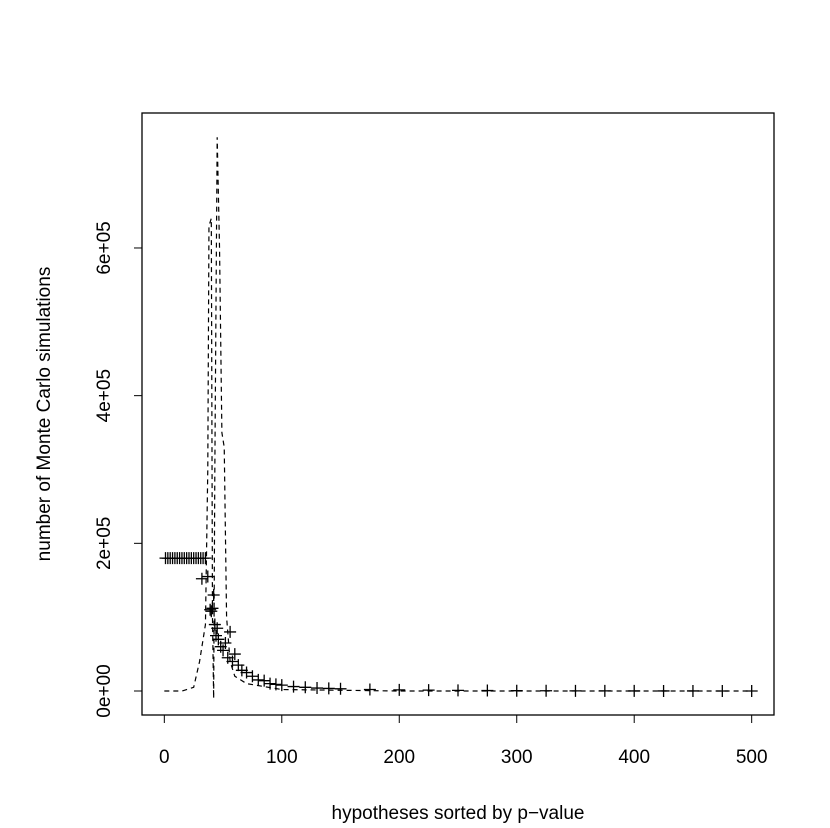  I want to click on y-axis-label: number of Monte Carlo simulations, so click(44, 414).